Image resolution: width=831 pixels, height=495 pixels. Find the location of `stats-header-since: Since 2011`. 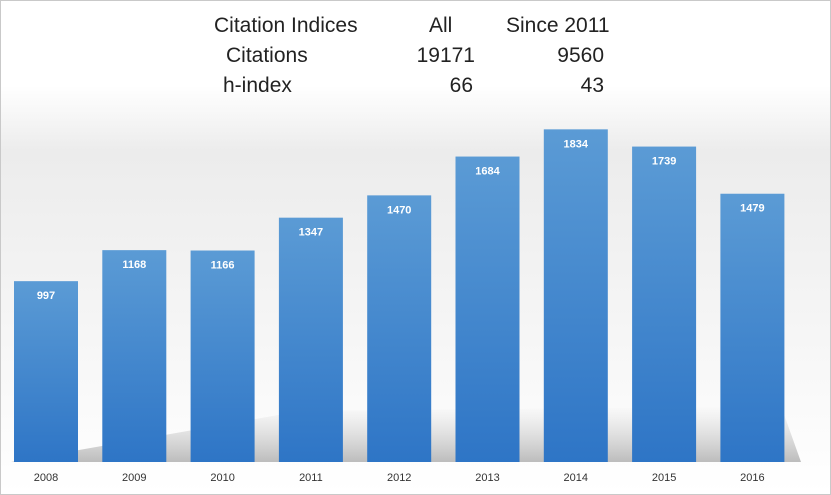

stats-header-since: Since 2011 is located at coordinates (558, 25).